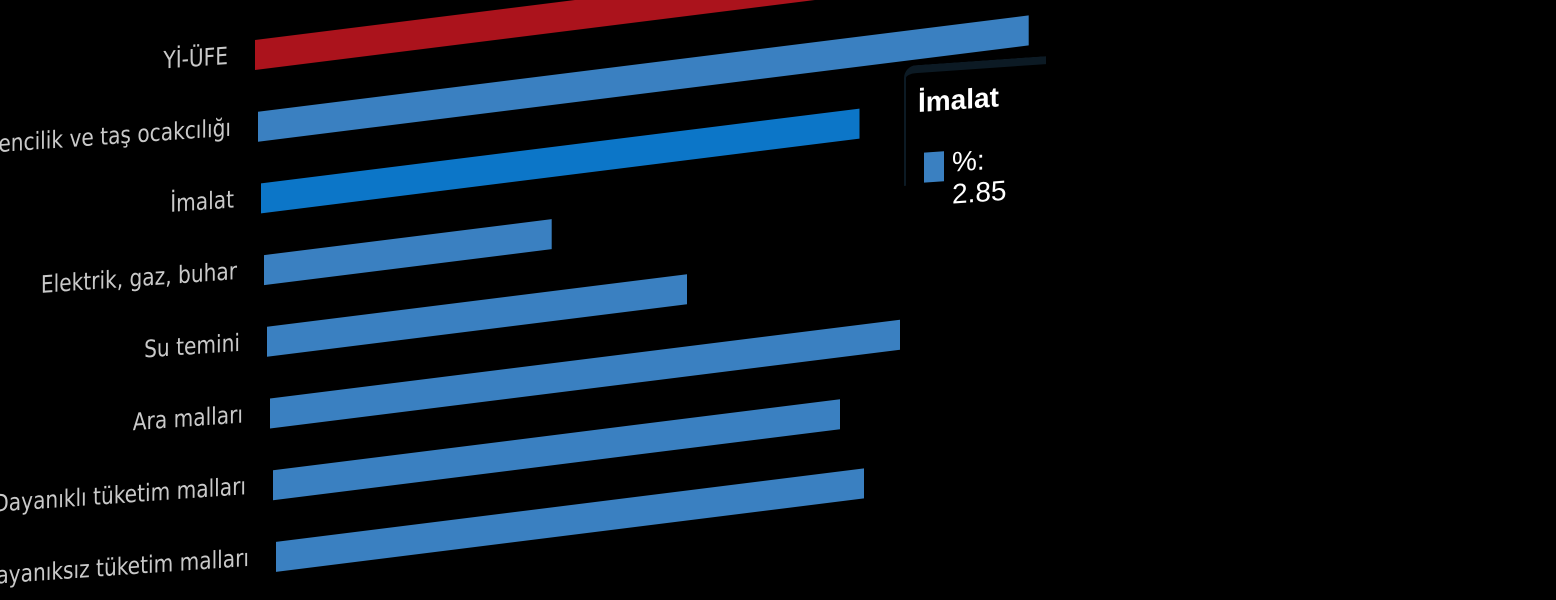  I want to click on category-label-4: Su temini, so click(192, 346).